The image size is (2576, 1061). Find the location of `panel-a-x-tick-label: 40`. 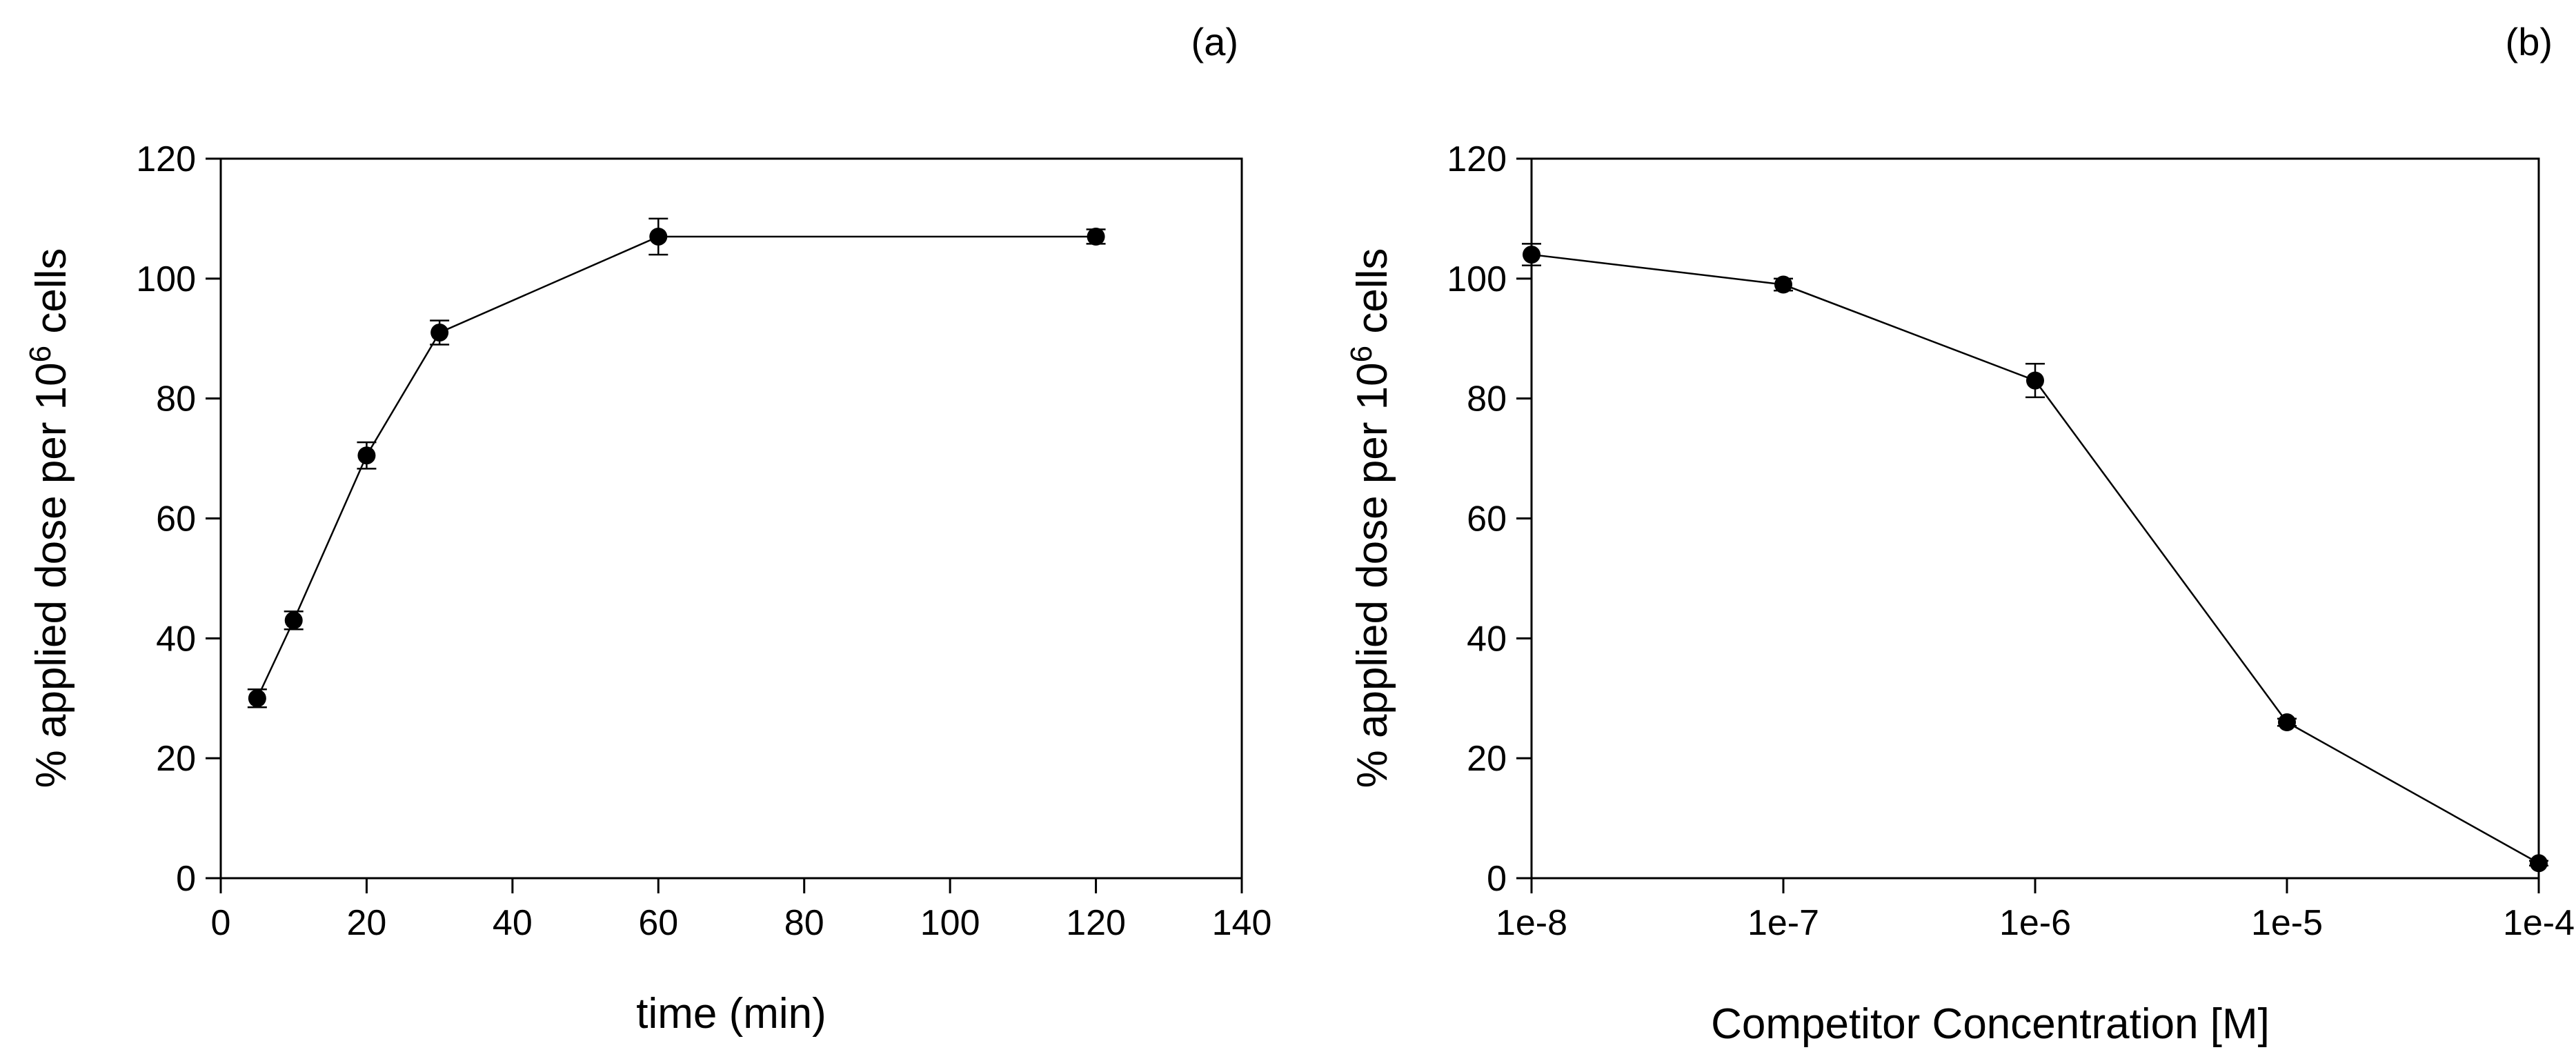

panel-a-x-tick-label: 40 is located at coordinates (513, 923).